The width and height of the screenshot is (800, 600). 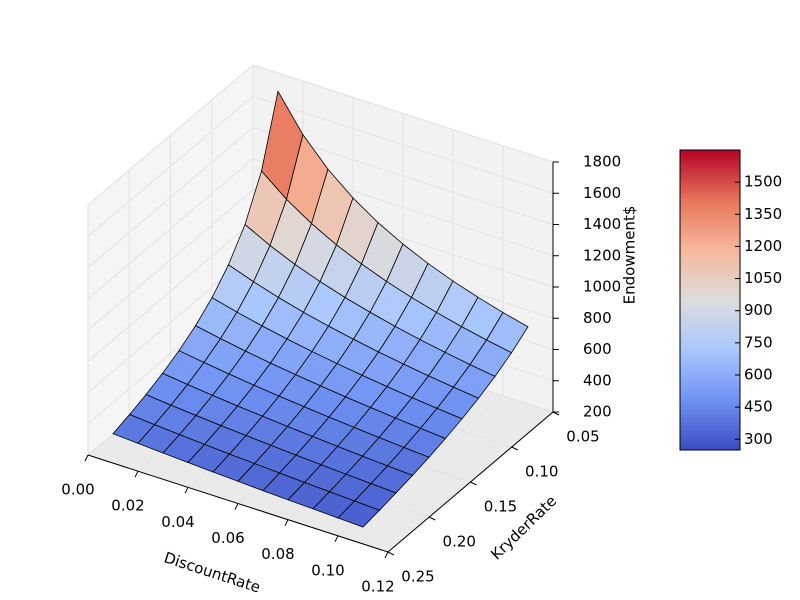 I want to click on colorbar-scale, so click(x=710, y=300).